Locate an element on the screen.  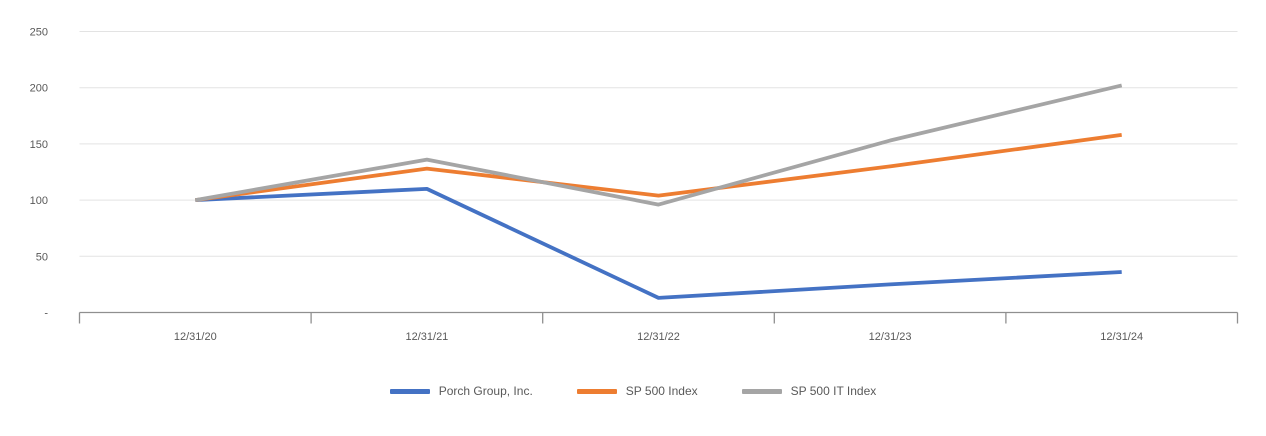
legend-item-porch-group: Porch Group, Inc. is located at coordinates (461, 391).